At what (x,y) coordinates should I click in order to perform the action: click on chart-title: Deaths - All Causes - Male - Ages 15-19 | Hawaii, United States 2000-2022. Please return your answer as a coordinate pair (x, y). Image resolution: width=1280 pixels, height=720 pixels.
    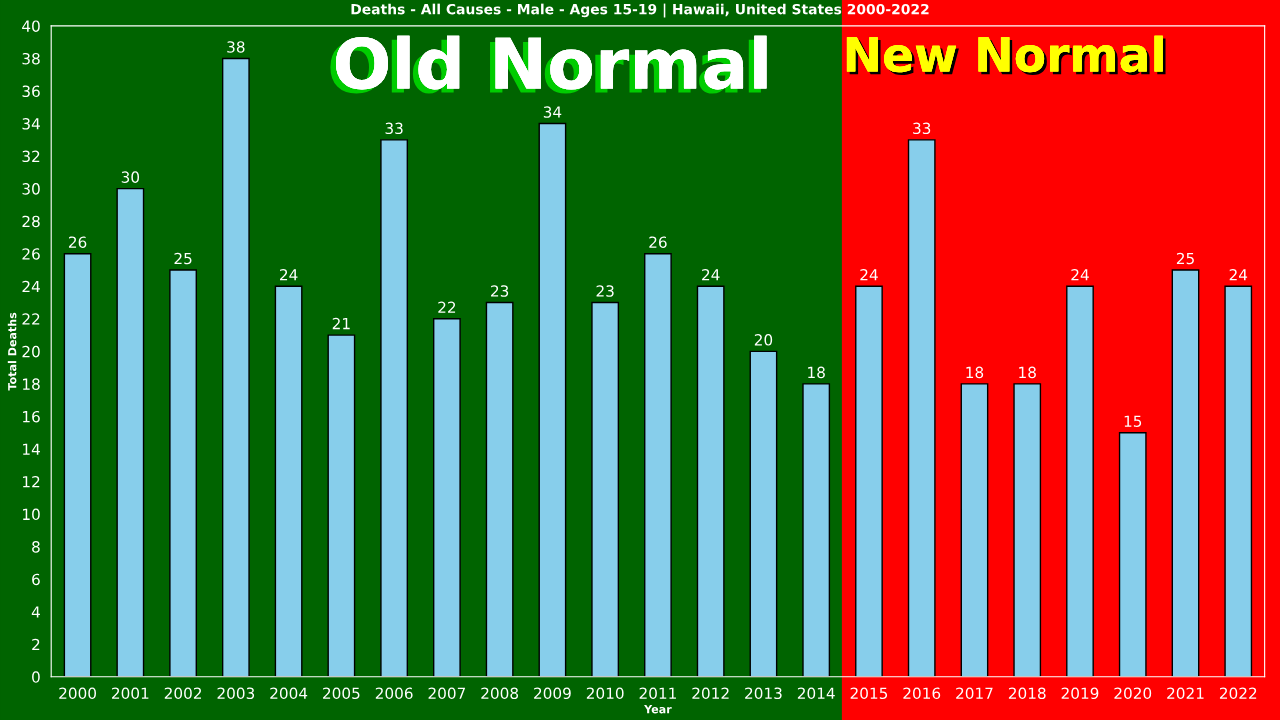
    Looking at the image, I should click on (640, 10).